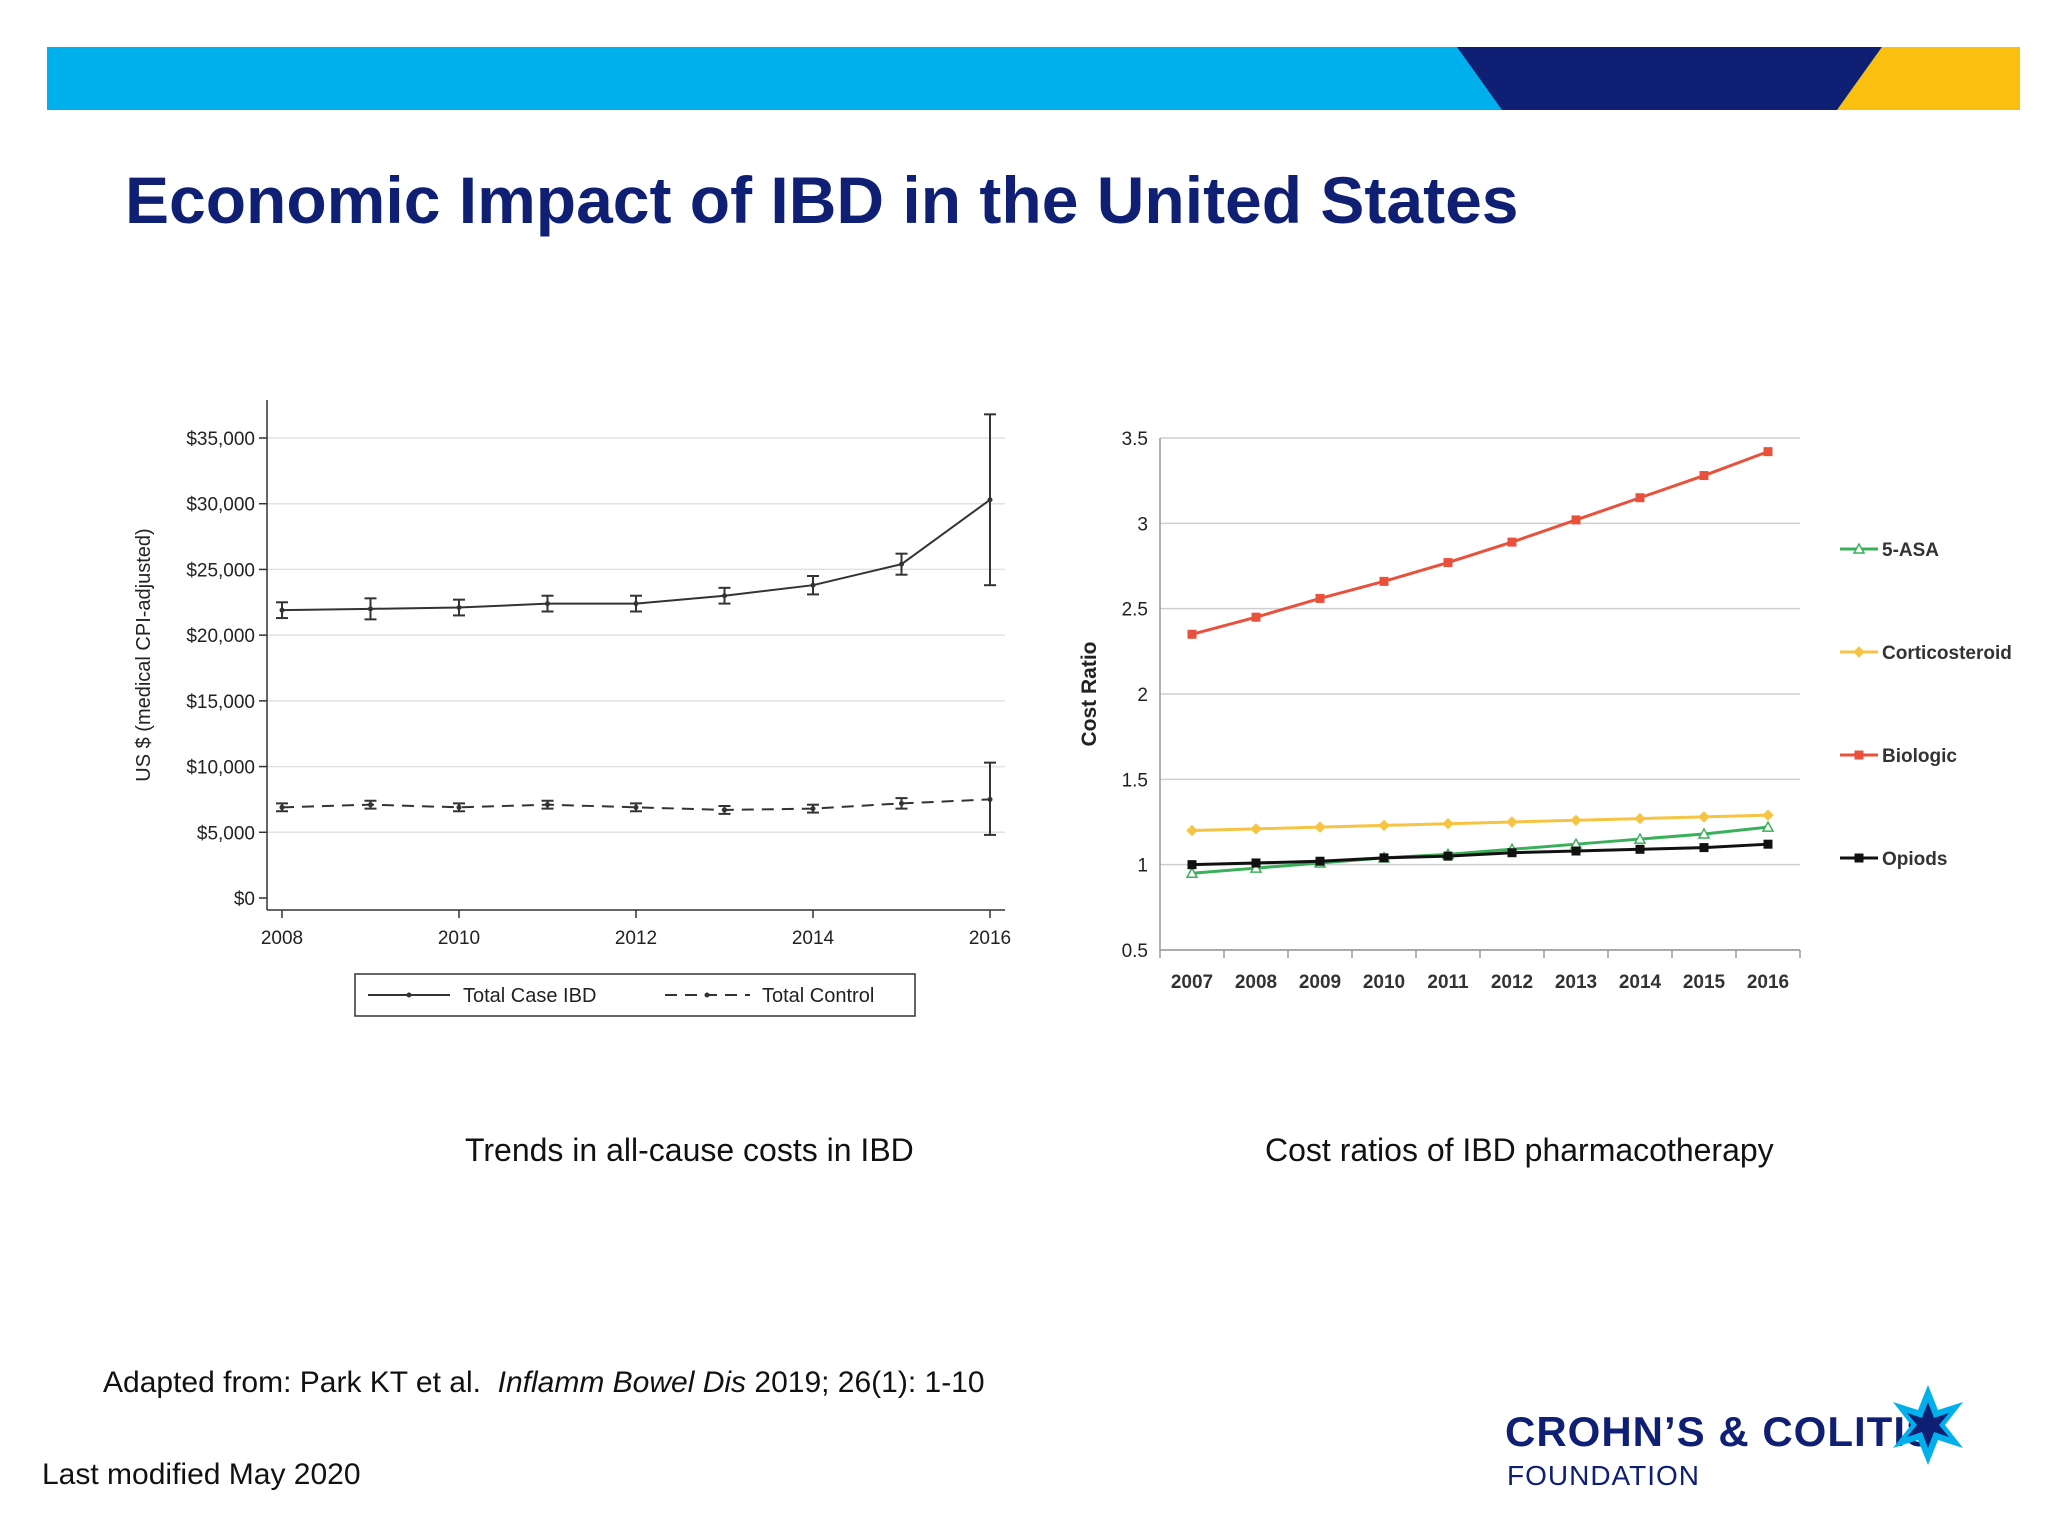 Image resolution: width=2048 pixels, height=1536 pixels. I want to click on last-modified-note: Last modified May 2020, so click(201, 1474).